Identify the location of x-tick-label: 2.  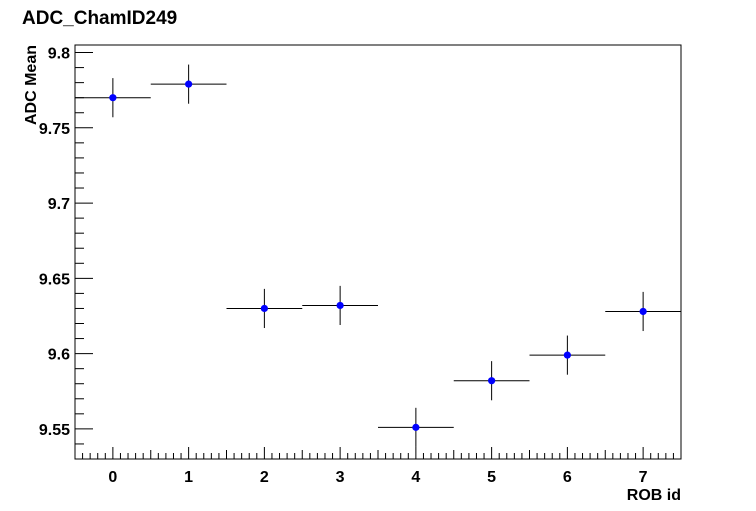
(264, 477).